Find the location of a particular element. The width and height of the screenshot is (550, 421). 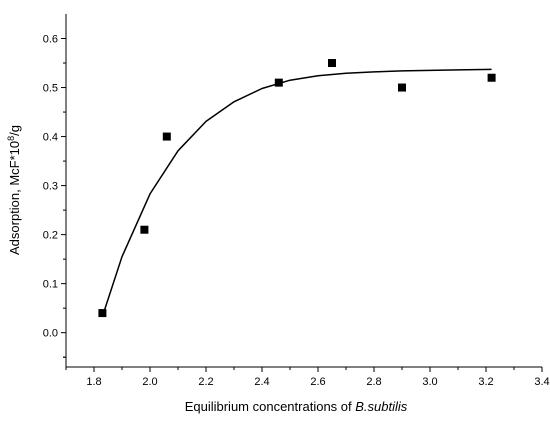

x-tick-label: 2.8 is located at coordinates (373, 382).